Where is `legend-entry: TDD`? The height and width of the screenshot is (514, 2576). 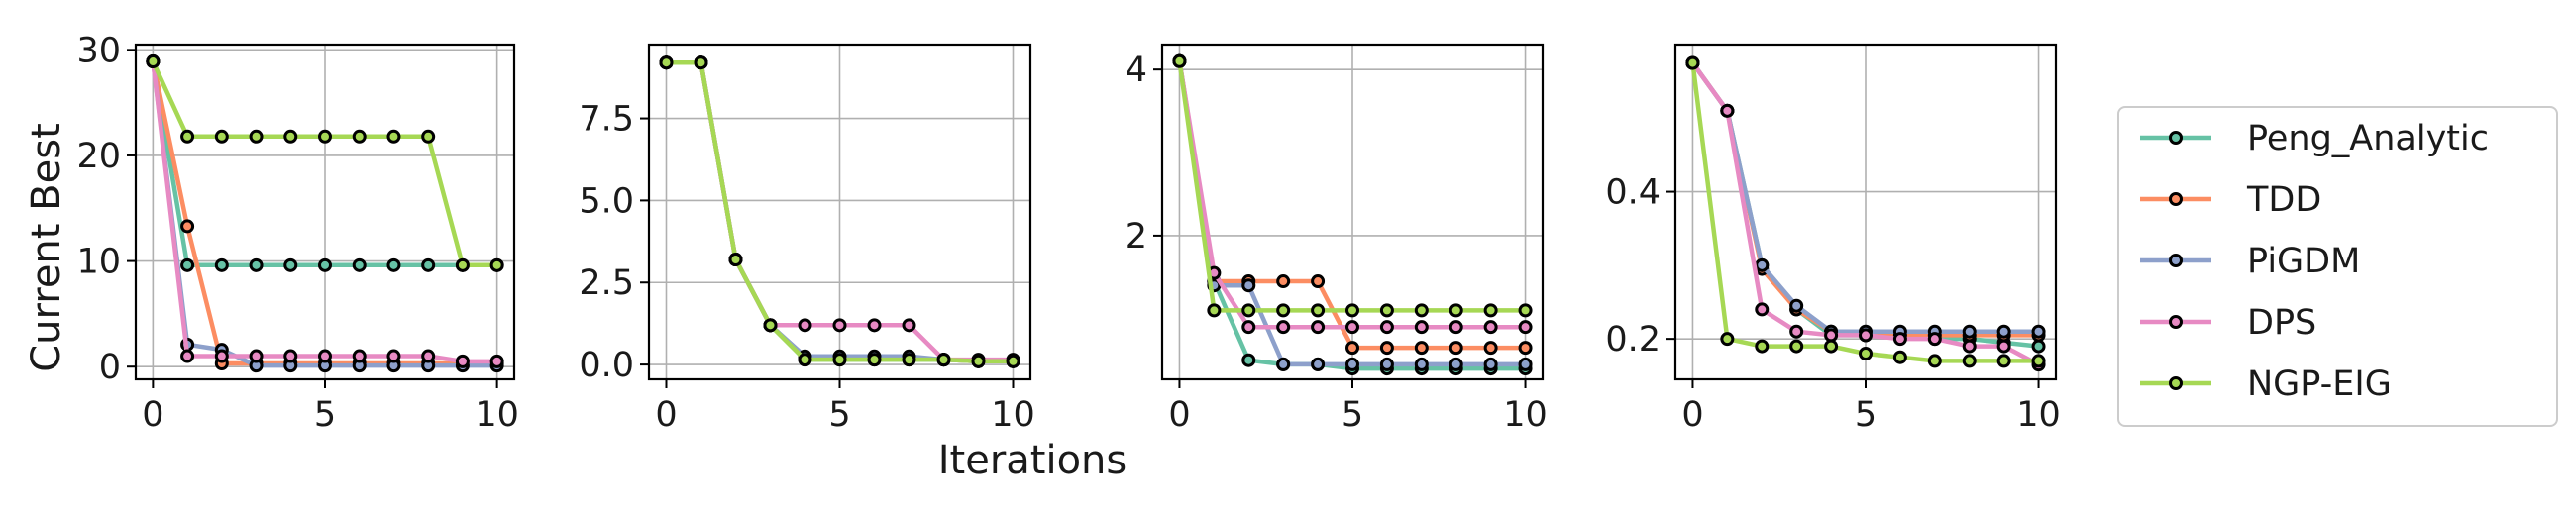
legend-entry: TDD is located at coordinates (2230, 200).